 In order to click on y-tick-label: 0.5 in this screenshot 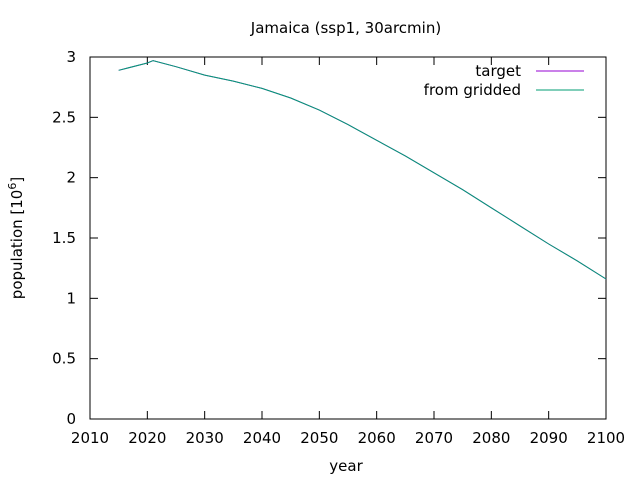, I will do `click(64, 359)`.